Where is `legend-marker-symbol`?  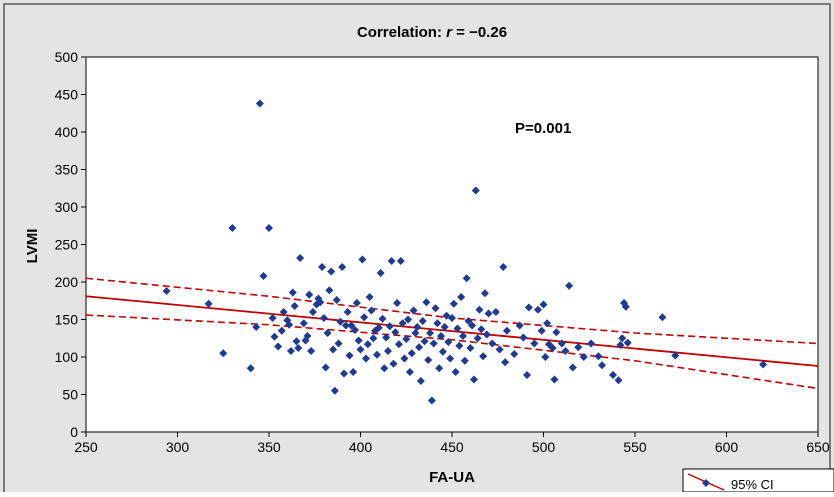
legend-marker-symbol is located at coordinates (706, 483).